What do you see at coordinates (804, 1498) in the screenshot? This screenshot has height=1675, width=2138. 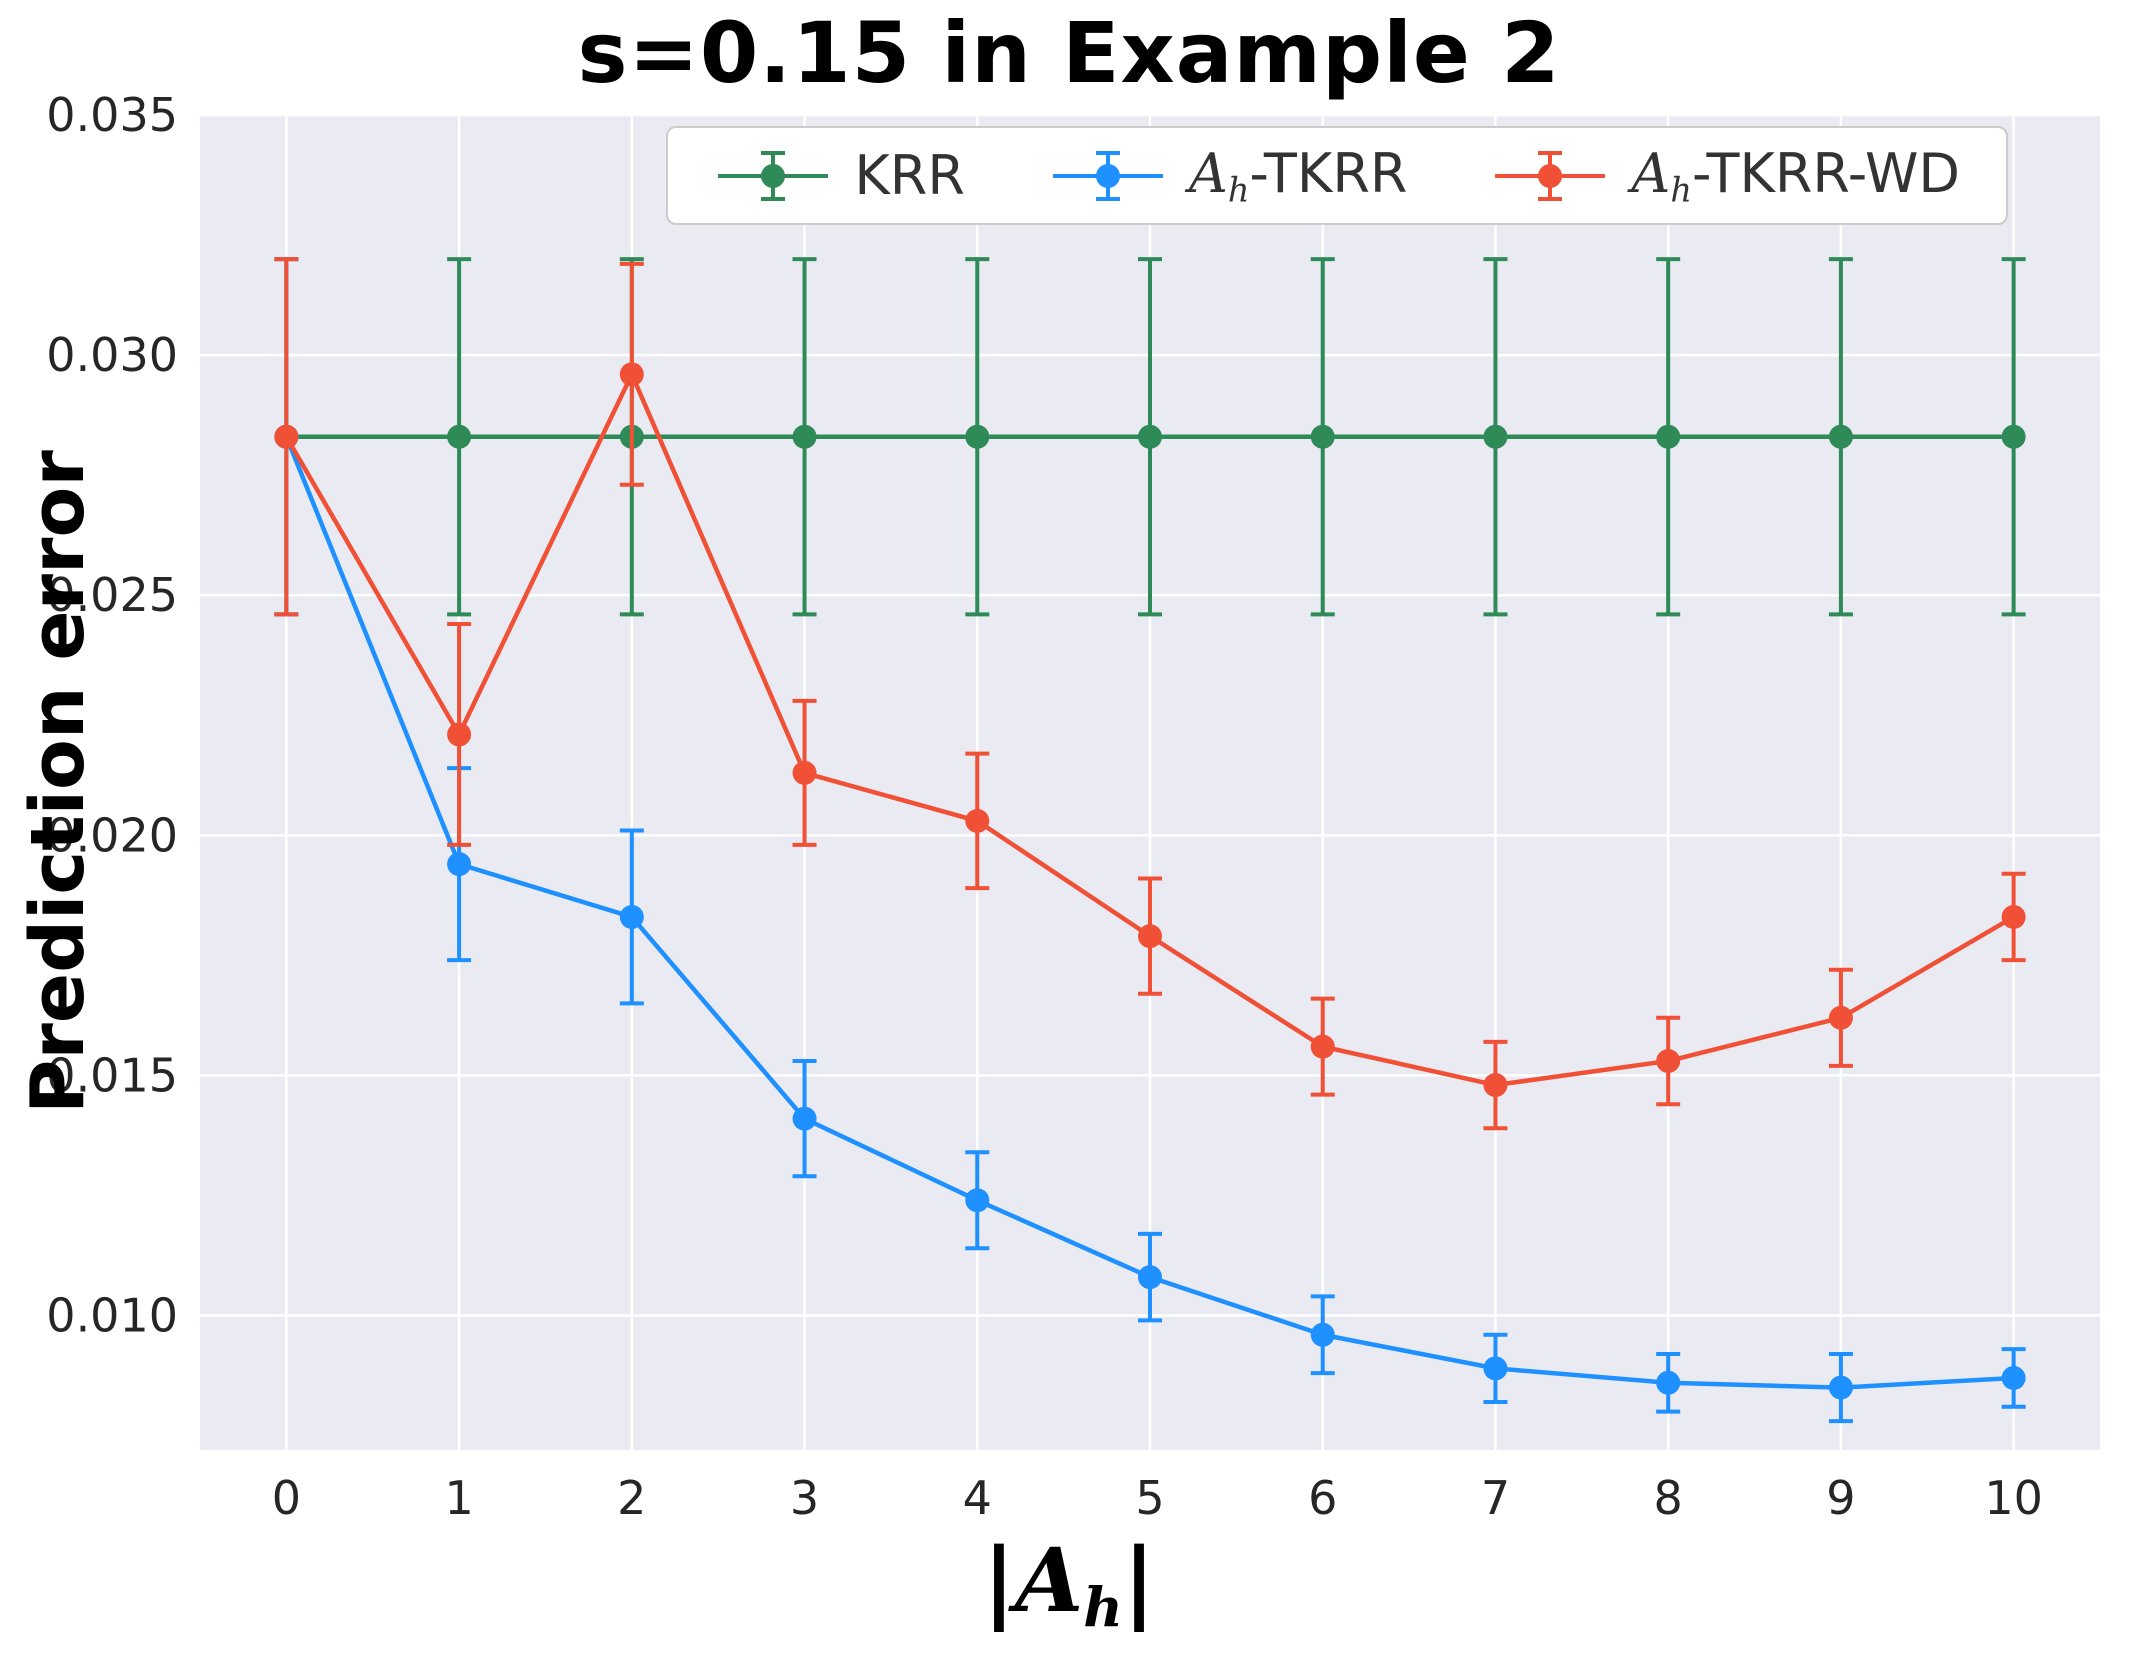 I see `x-tick-label: 3` at bounding box center [804, 1498].